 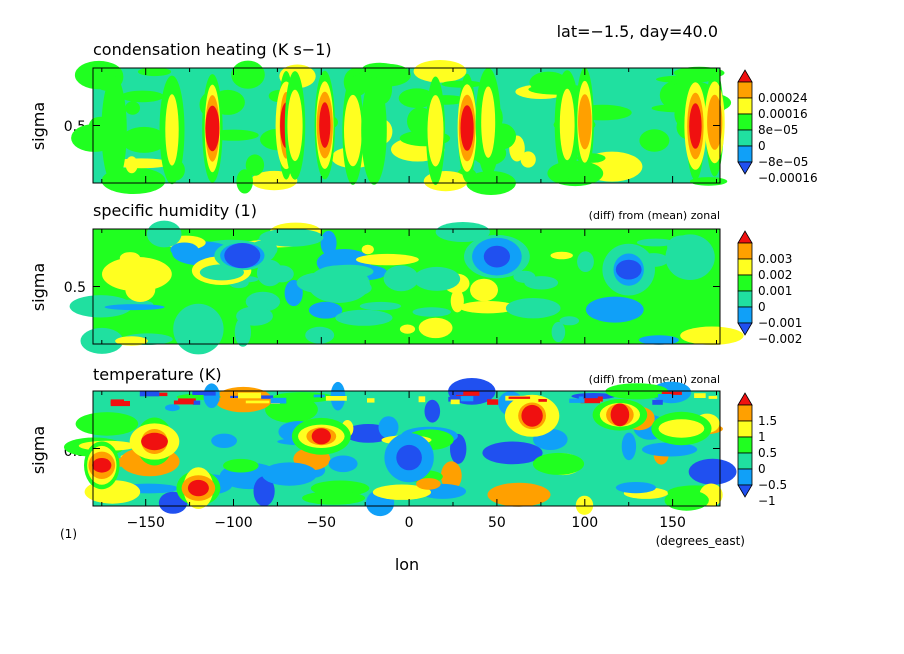 I want to click on legend-label: 8e−05, so click(x=778, y=130).